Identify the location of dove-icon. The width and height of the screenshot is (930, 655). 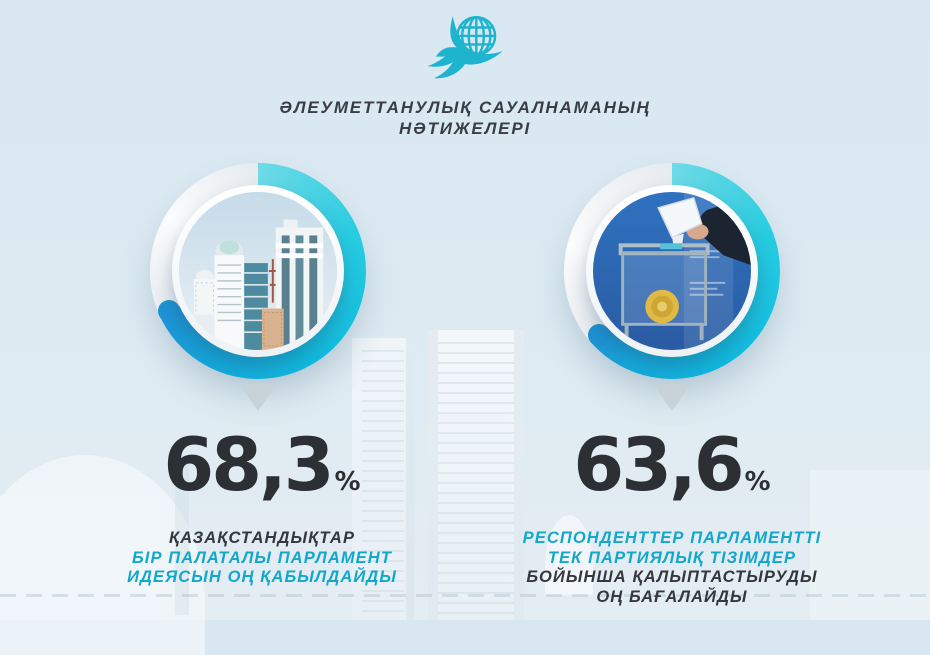
(465, 47).